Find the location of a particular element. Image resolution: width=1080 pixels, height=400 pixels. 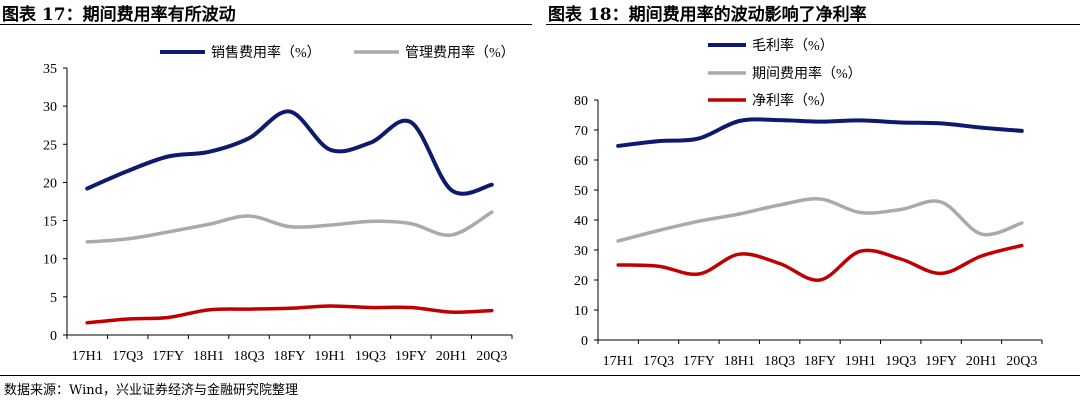

y-tick-label: 60 is located at coordinates (581, 161).